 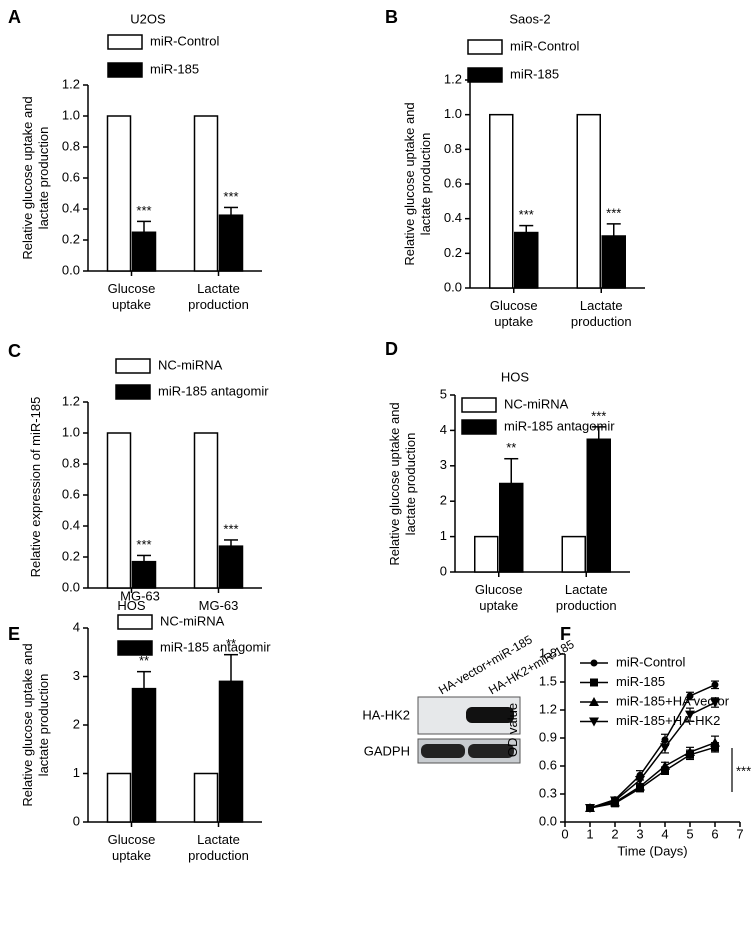 What do you see at coordinates (14, 634) in the screenshot?
I see `panel-letter: E` at bounding box center [14, 634].